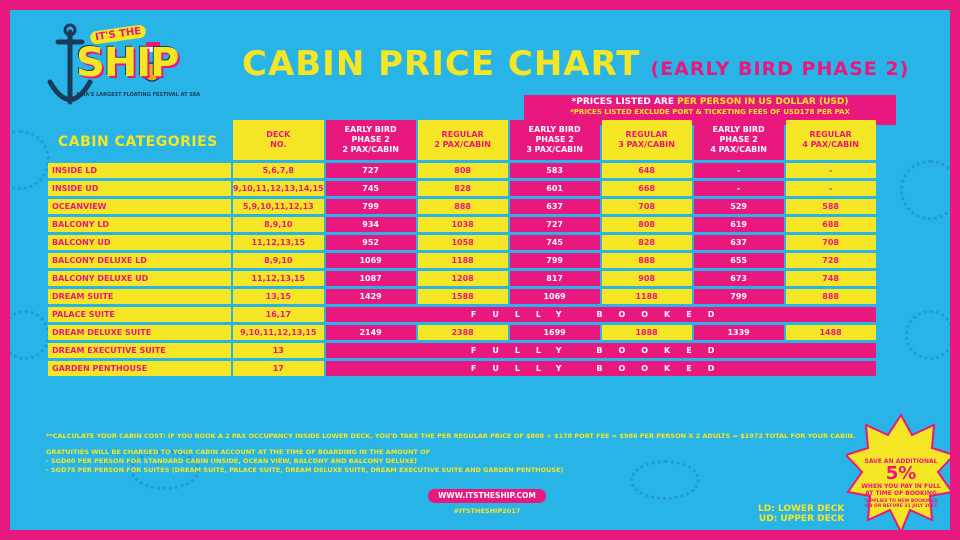  Describe the element at coordinates (738, 278) in the screenshot. I see `price-cell: 673` at that location.